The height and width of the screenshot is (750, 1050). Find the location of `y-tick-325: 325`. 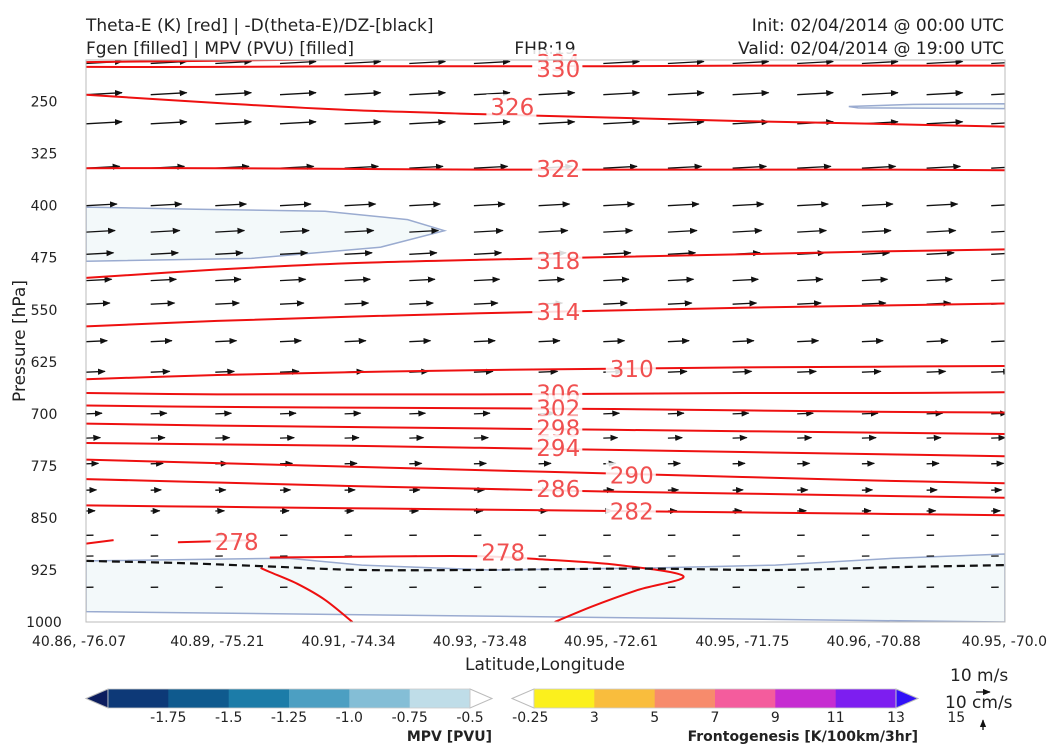

y-tick-325: 325 is located at coordinates (44, 155).